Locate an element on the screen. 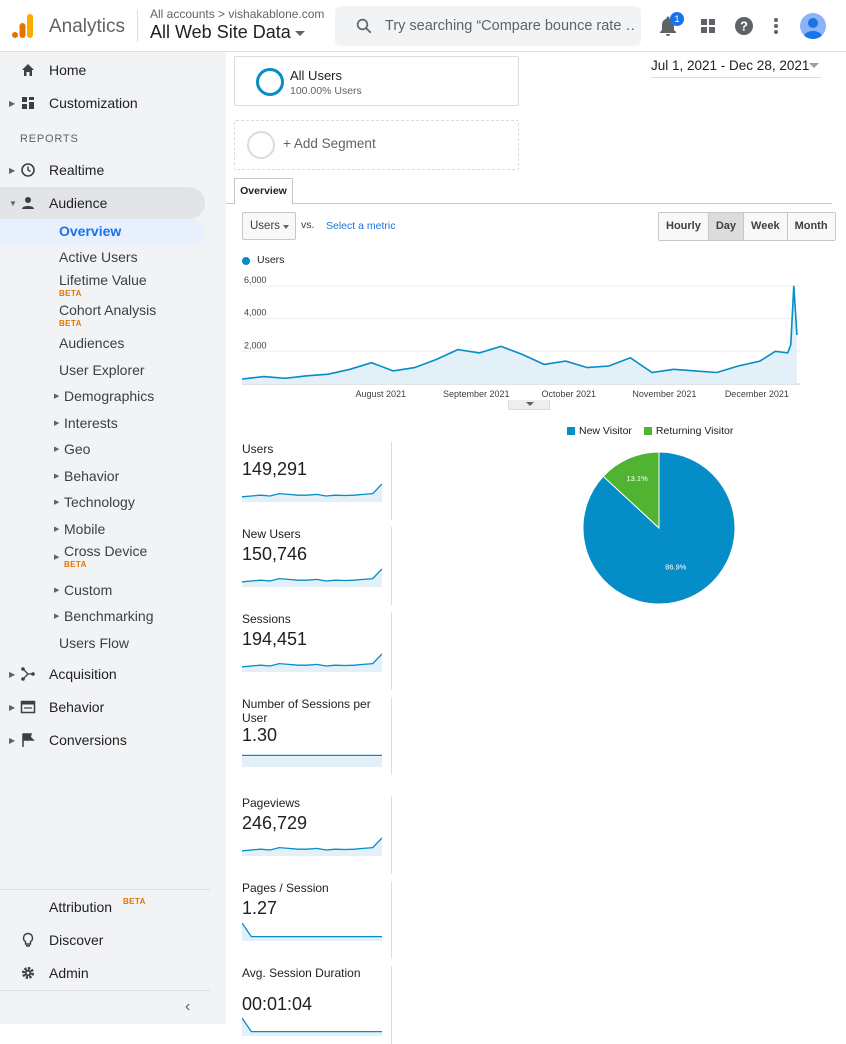  kpi-label: Pageviews is located at coordinates (271, 803).